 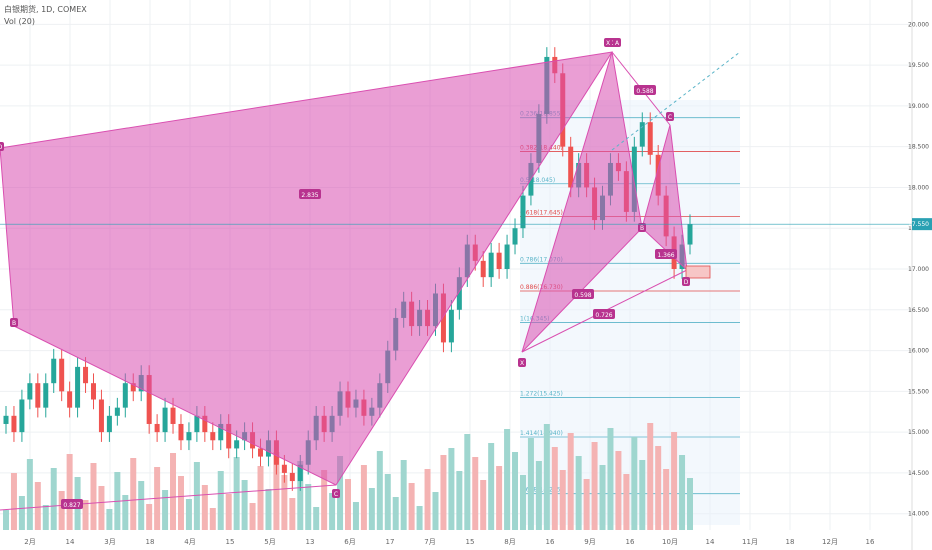 What do you see at coordinates (509, 542) in the screenshot?
I see `x-tick-label: 8月` at bounding box center [509, 542].